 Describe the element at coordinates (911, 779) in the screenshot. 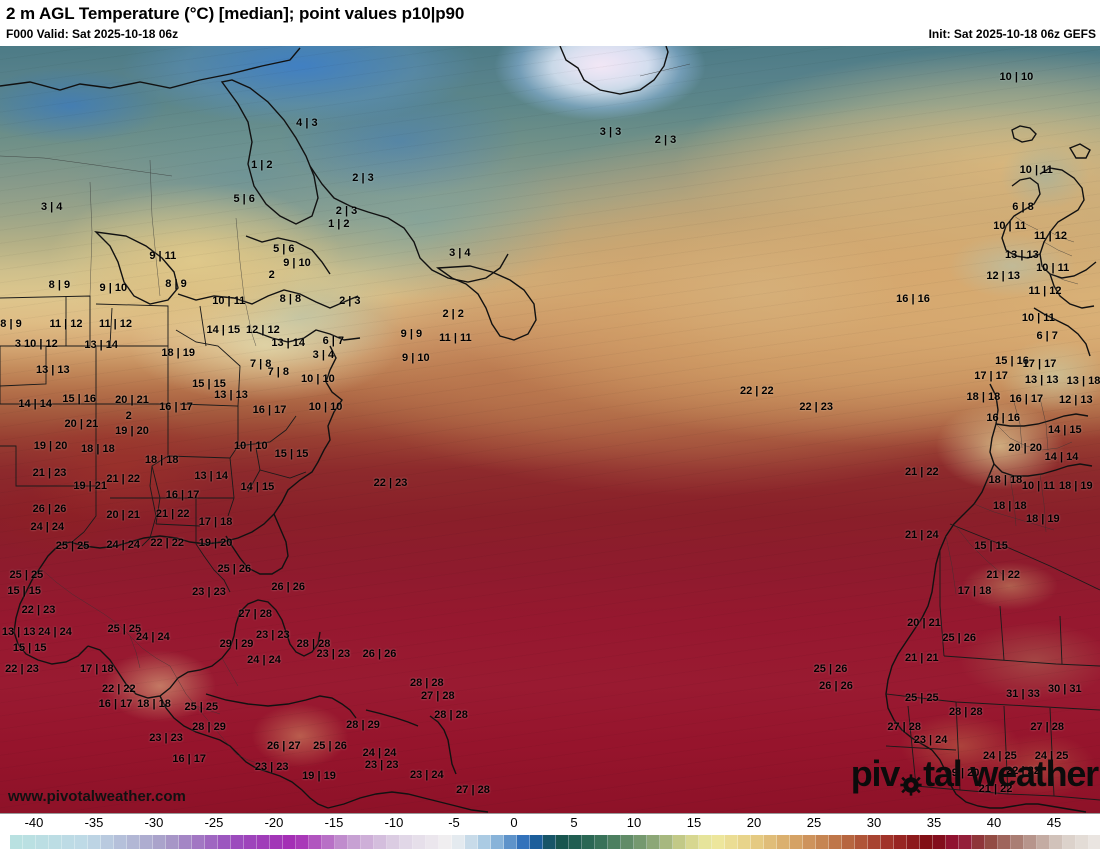

I see `gear-icon` at that location.